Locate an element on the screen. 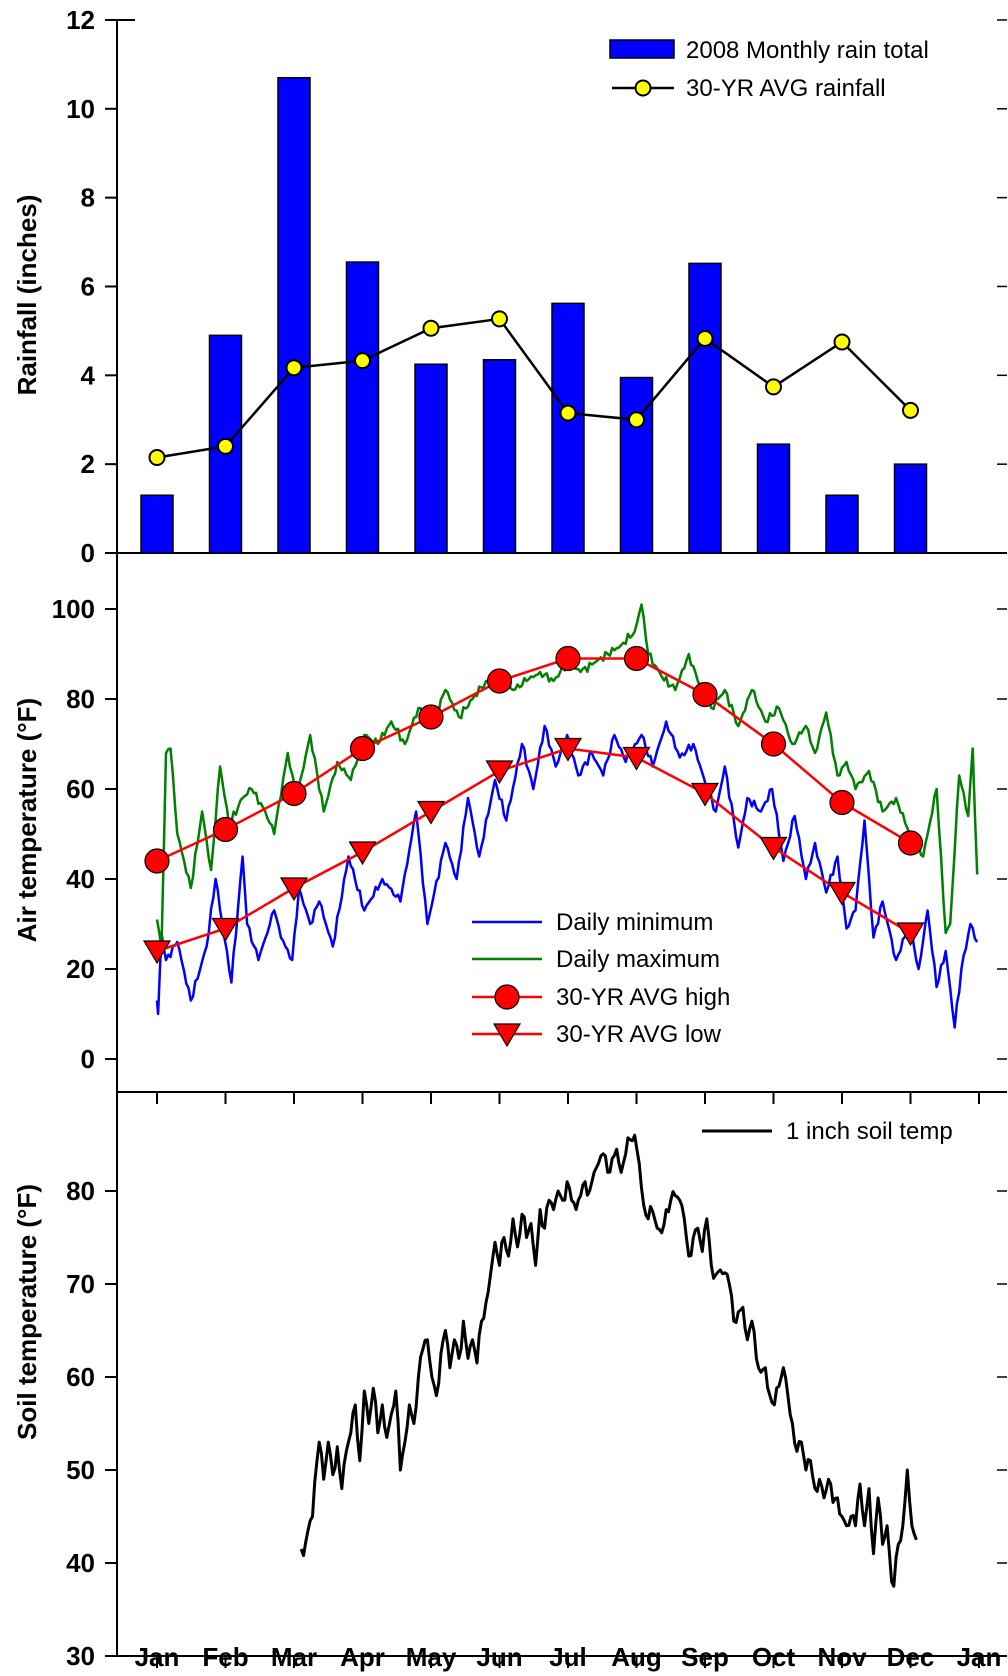  legend-marker-avg-low is located at coordinates (507, 1035).